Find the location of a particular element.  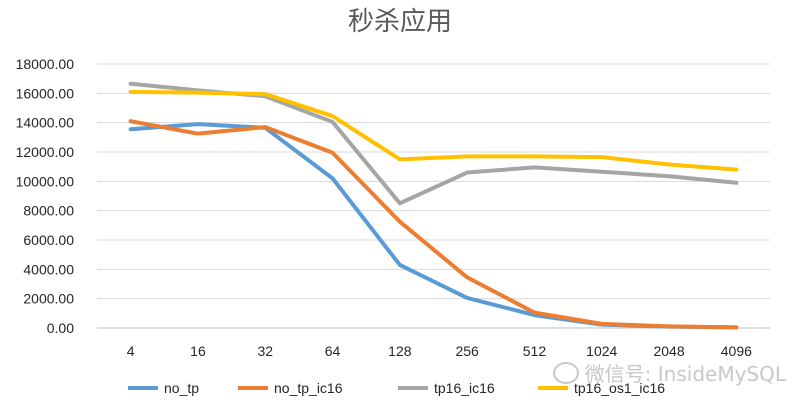

x-axis-ticks: 4 16 32 64 128 256 512 1024 2048 4096 is located at coordinates (439, 351).